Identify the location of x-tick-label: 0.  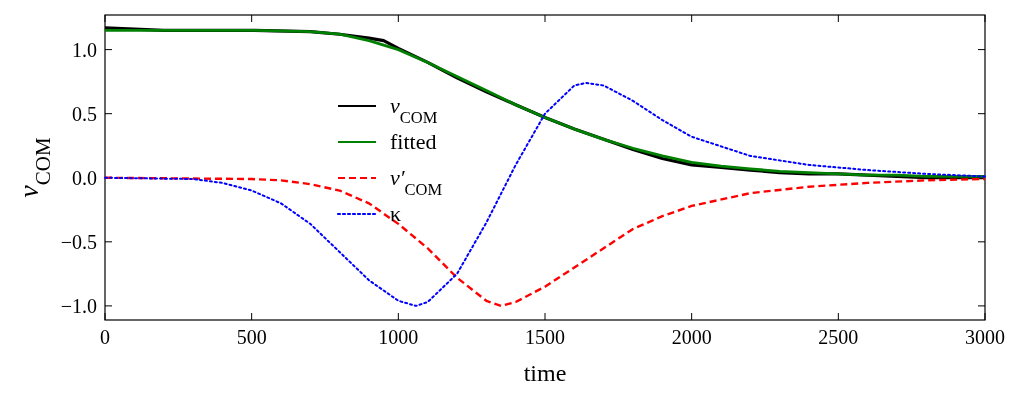
(105, 337).